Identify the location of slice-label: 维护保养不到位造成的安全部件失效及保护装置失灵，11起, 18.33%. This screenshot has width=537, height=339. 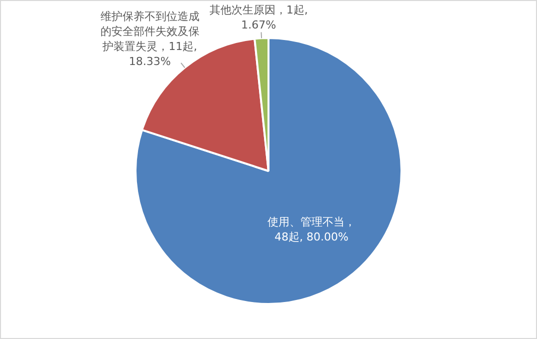
(150, 39).